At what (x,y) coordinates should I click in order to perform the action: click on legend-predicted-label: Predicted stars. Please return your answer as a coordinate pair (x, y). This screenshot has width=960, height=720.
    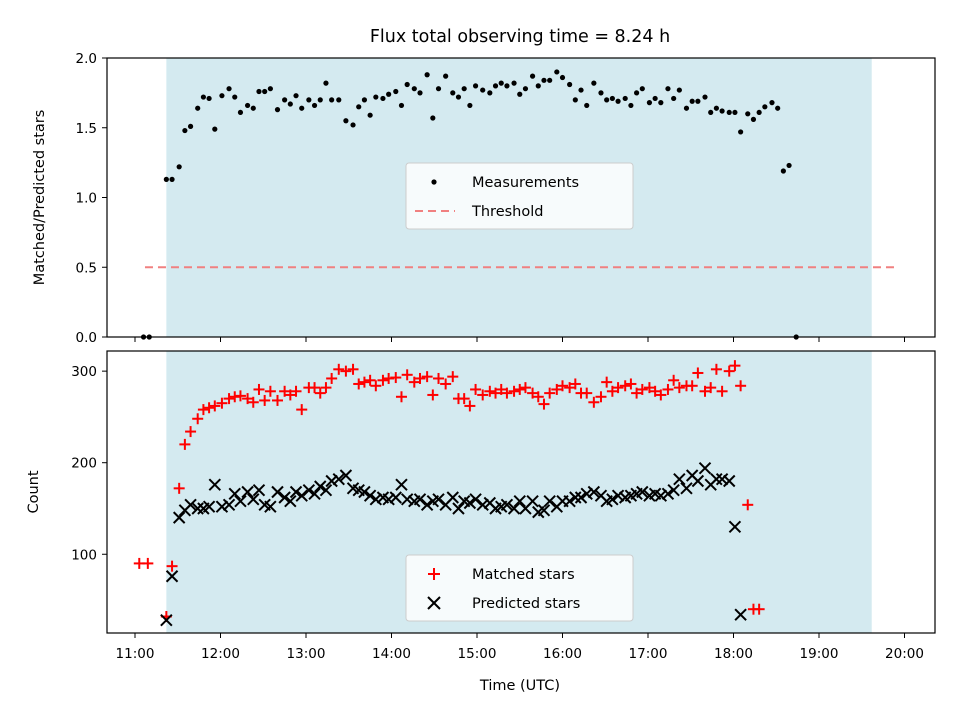
    Looking at the image, I should click on (526, 604).